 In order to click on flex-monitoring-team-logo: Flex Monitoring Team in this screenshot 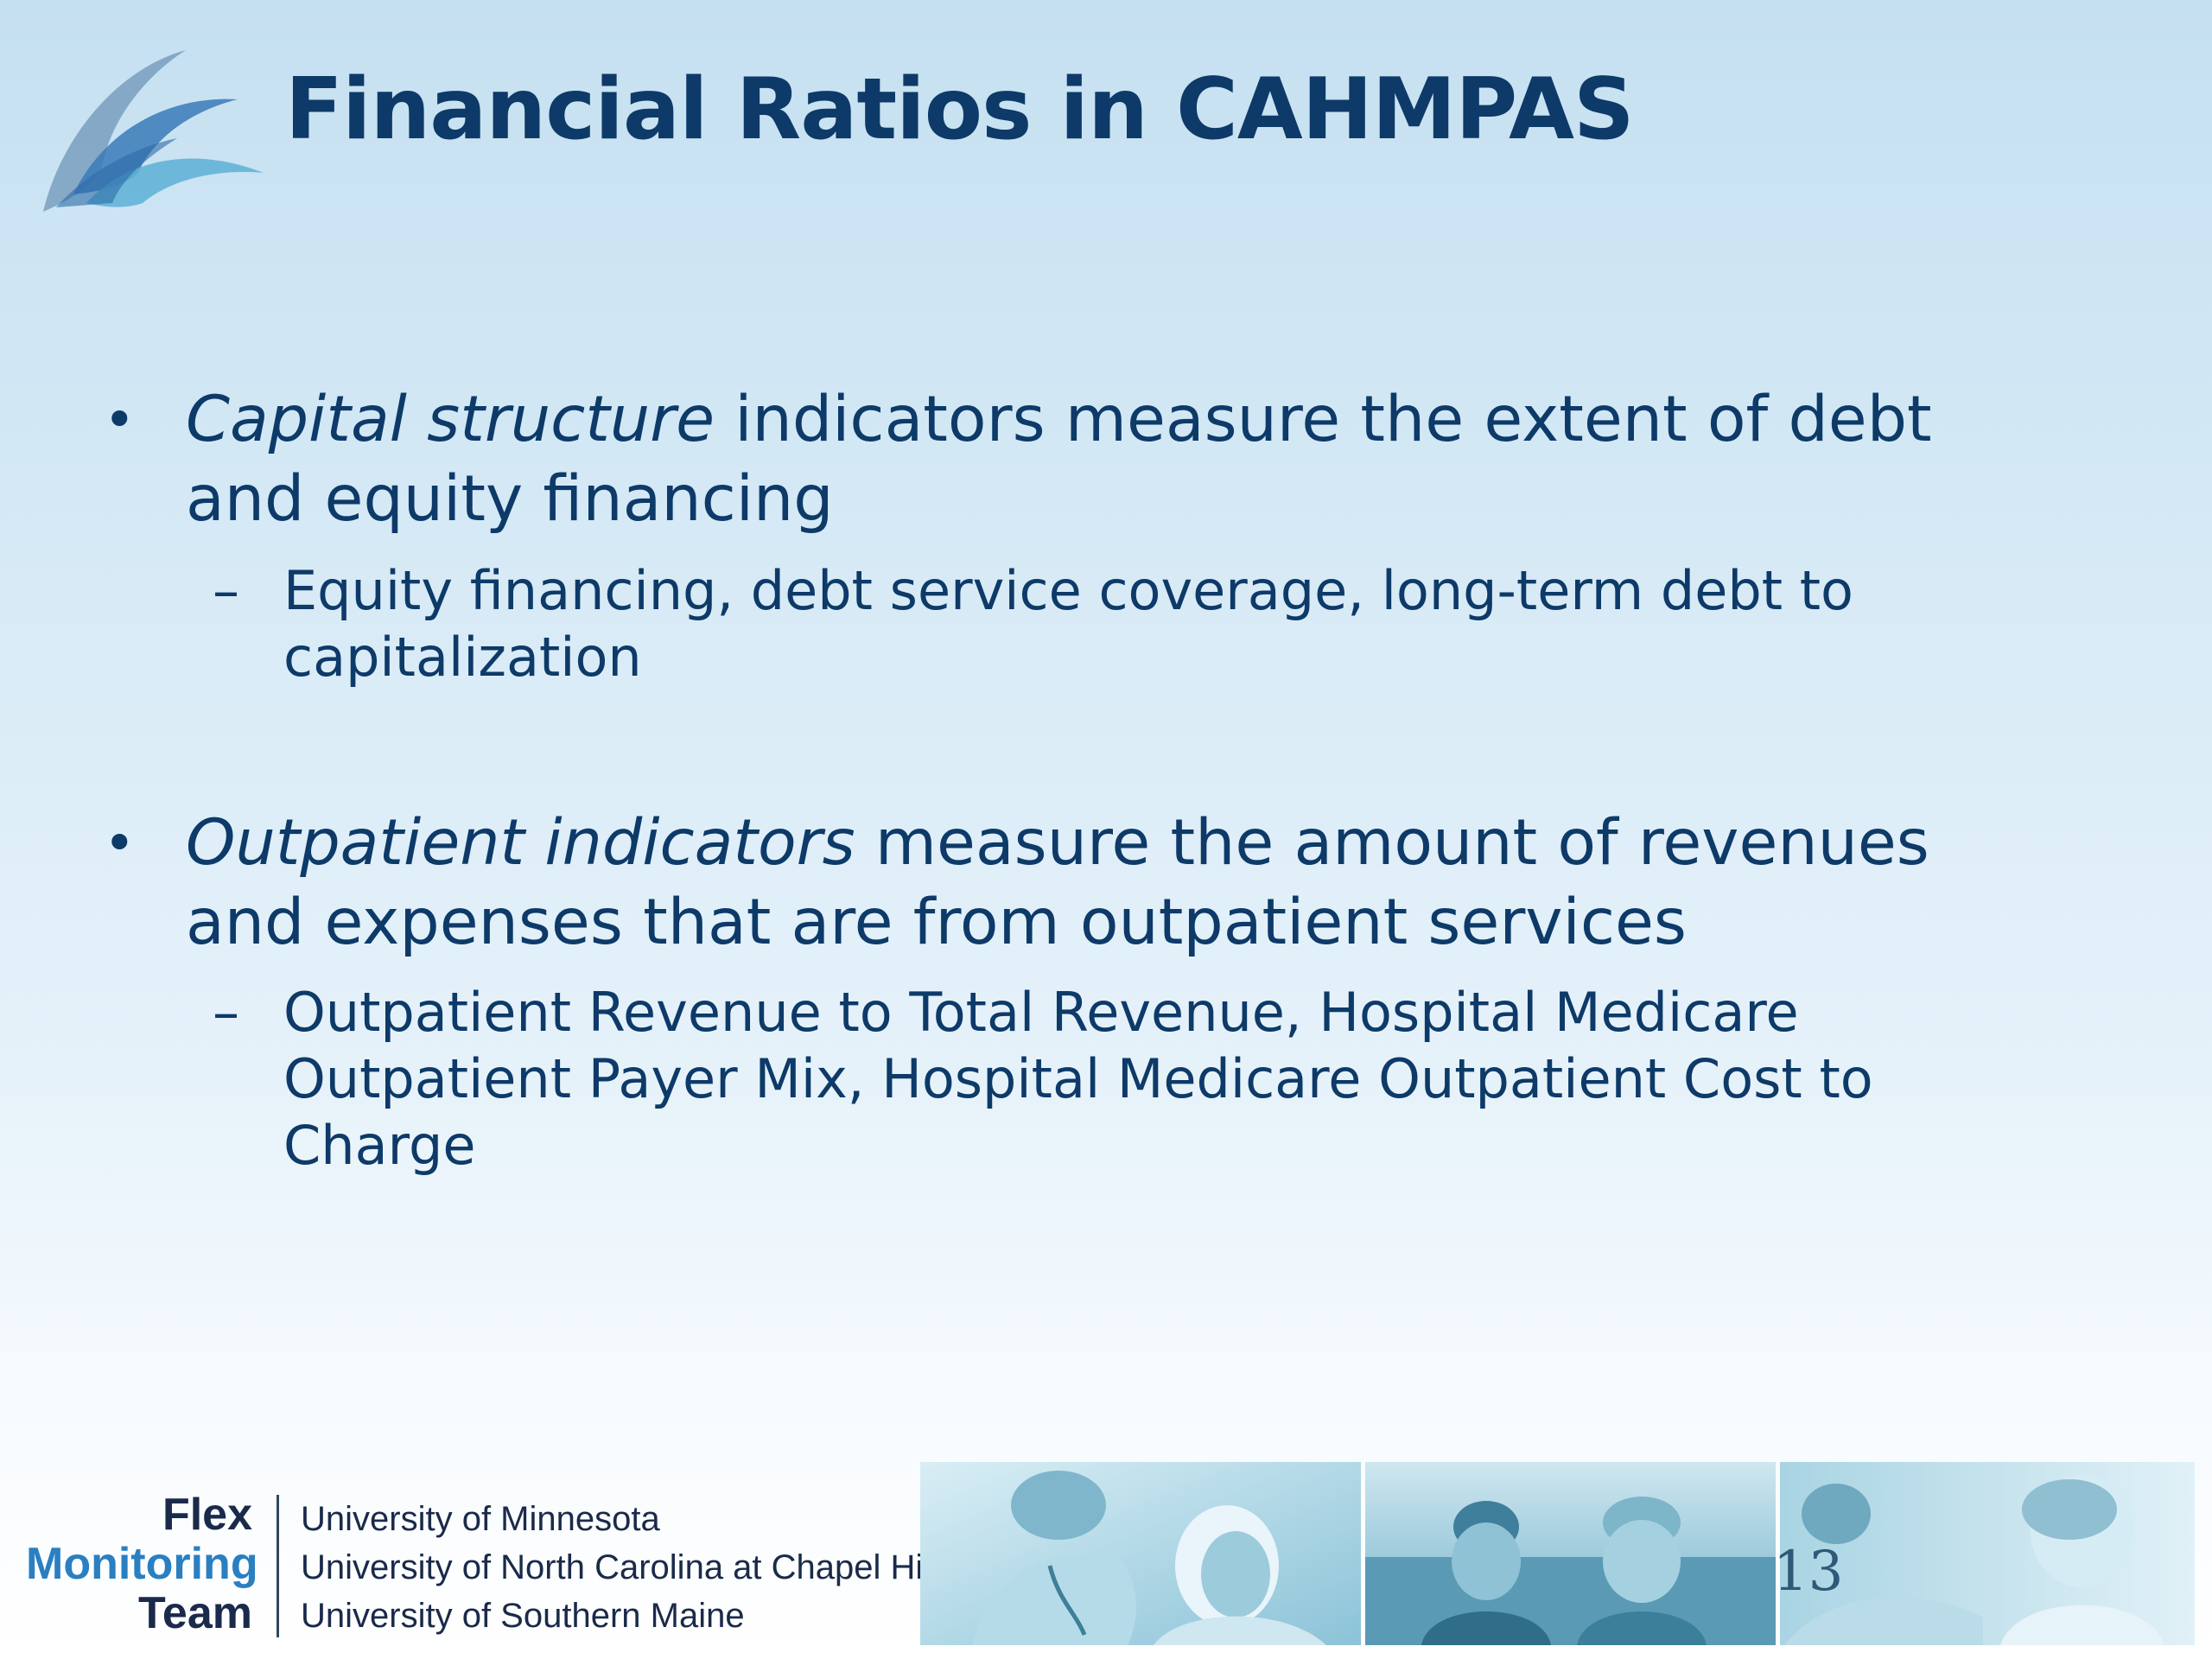, I will do `click(142, 1564)`.